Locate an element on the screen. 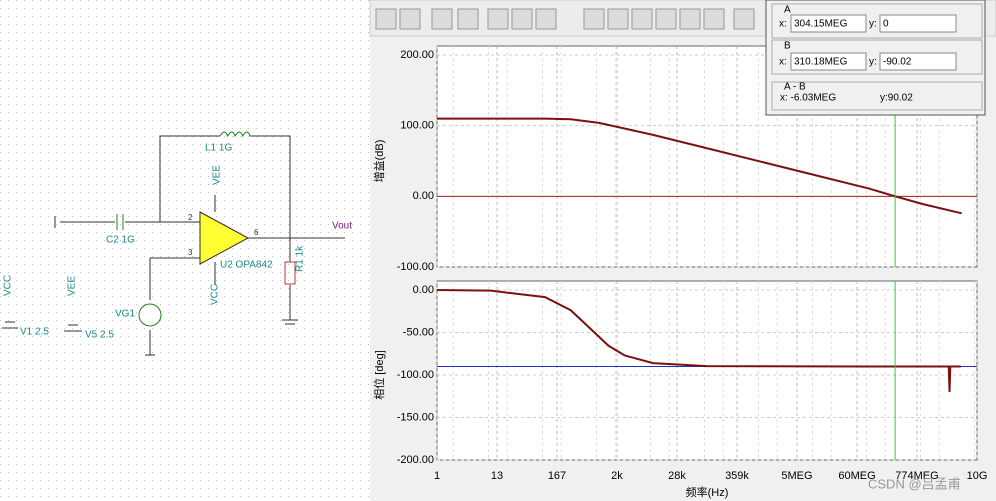 This screenshot has height=501, width=996. x-axis-label: 频率(Hz) is located at coordinates (707, 492).